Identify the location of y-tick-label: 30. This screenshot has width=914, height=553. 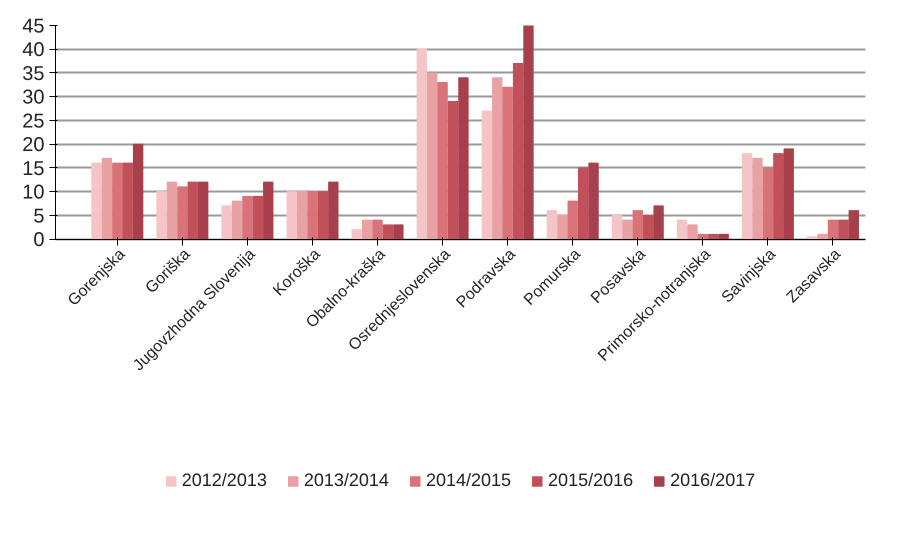
(33, 97).